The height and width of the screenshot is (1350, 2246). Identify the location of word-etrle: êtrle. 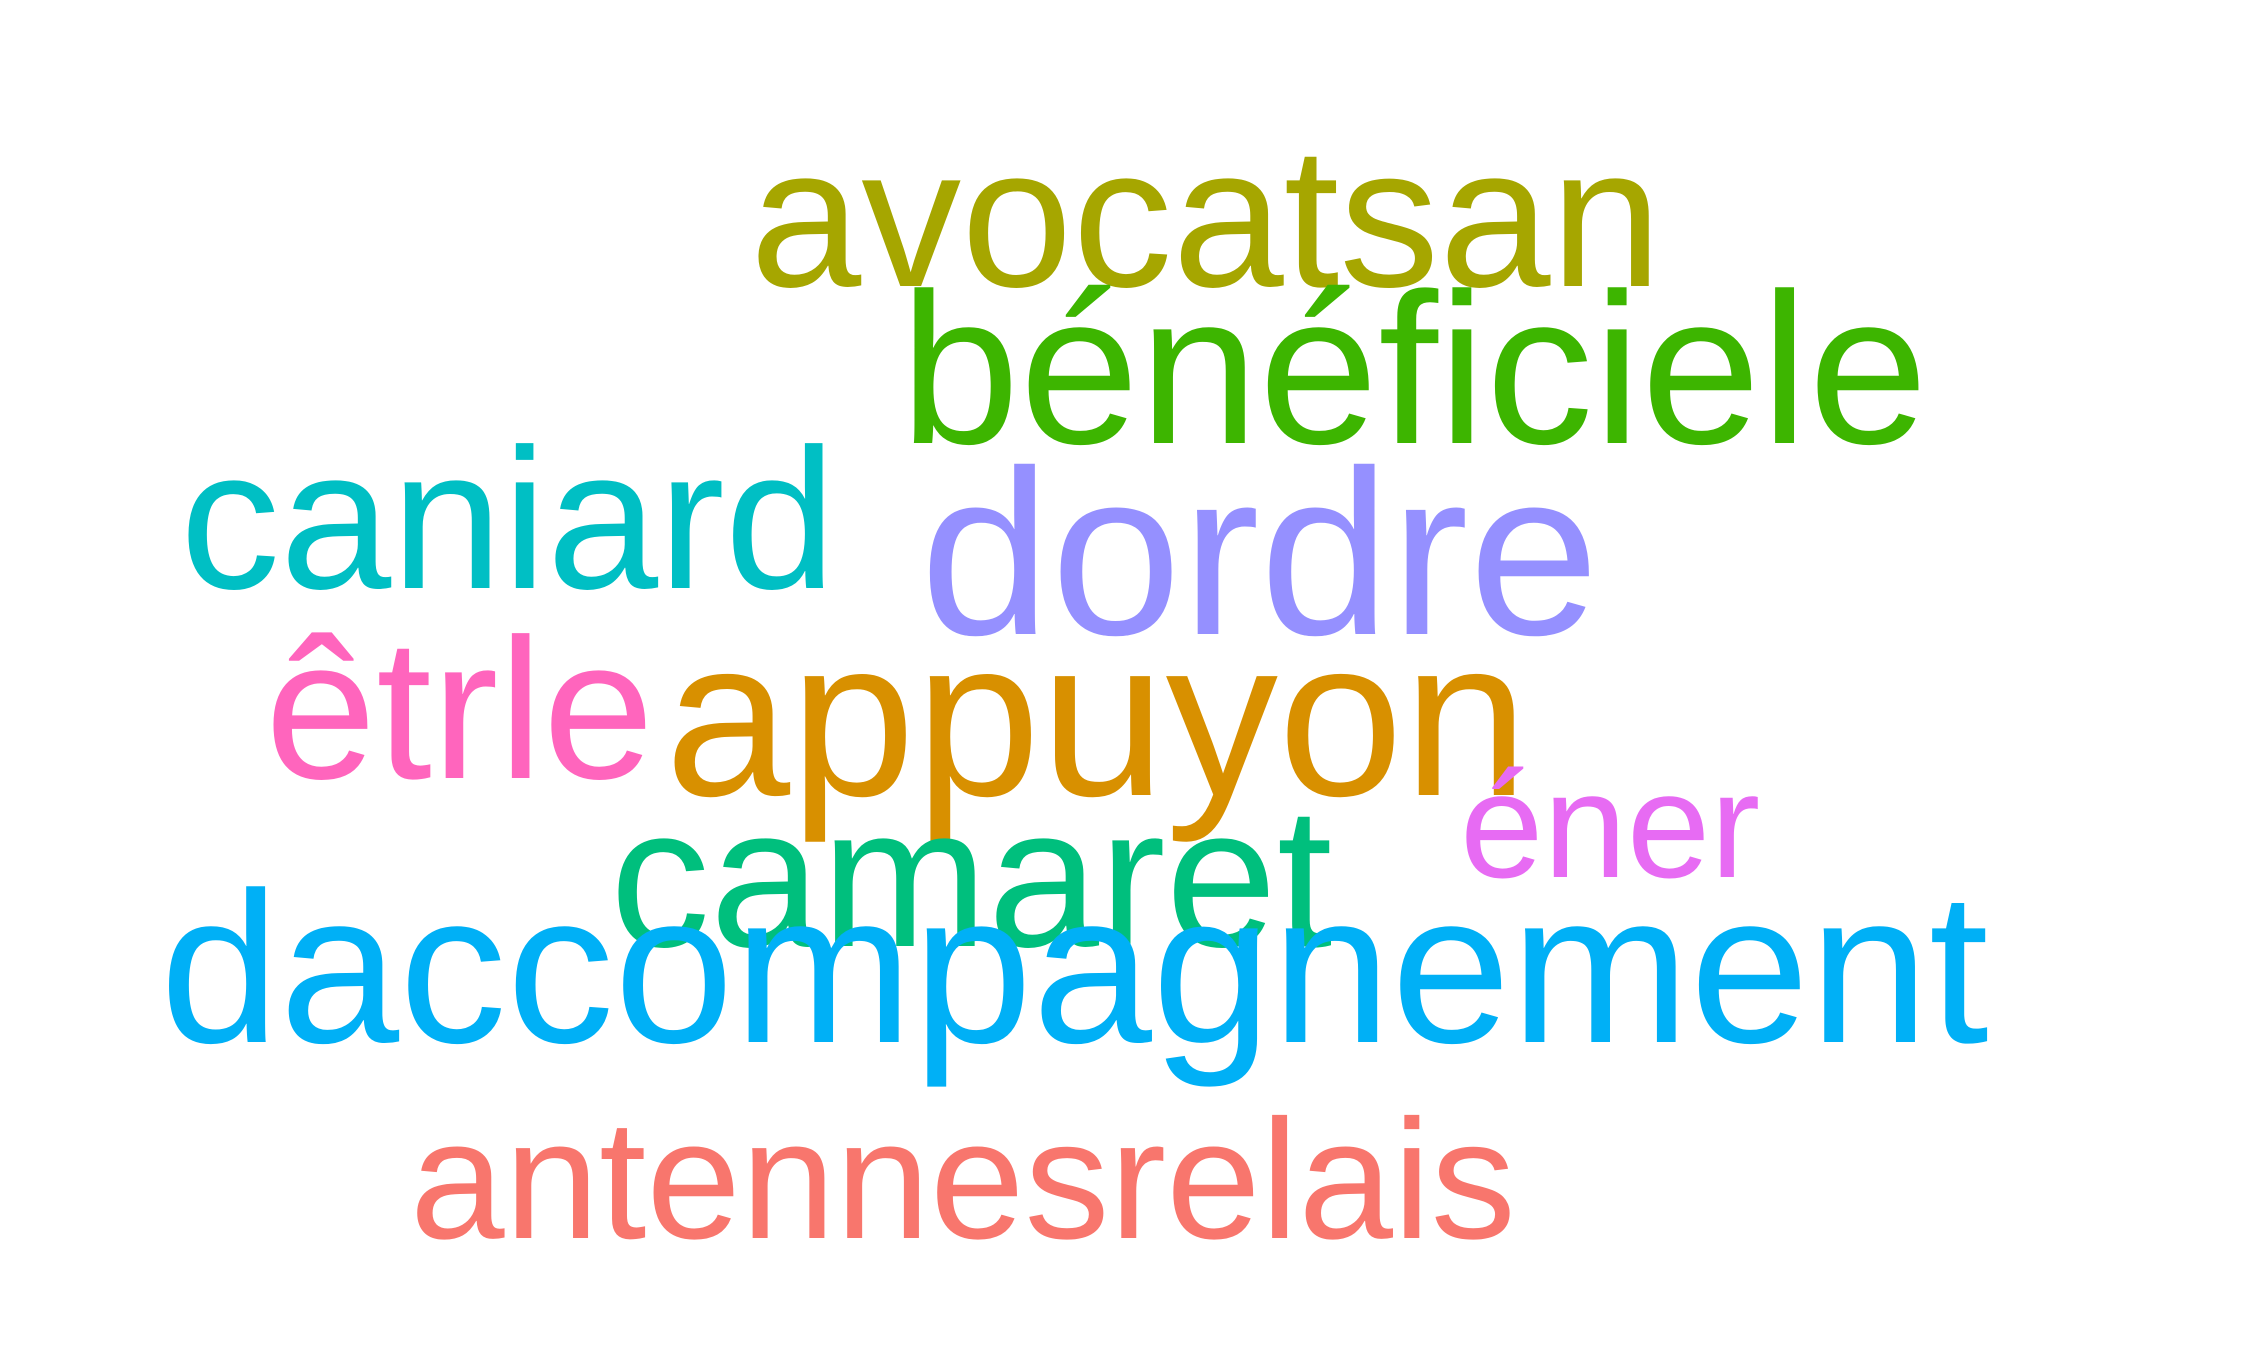
(460, 709).